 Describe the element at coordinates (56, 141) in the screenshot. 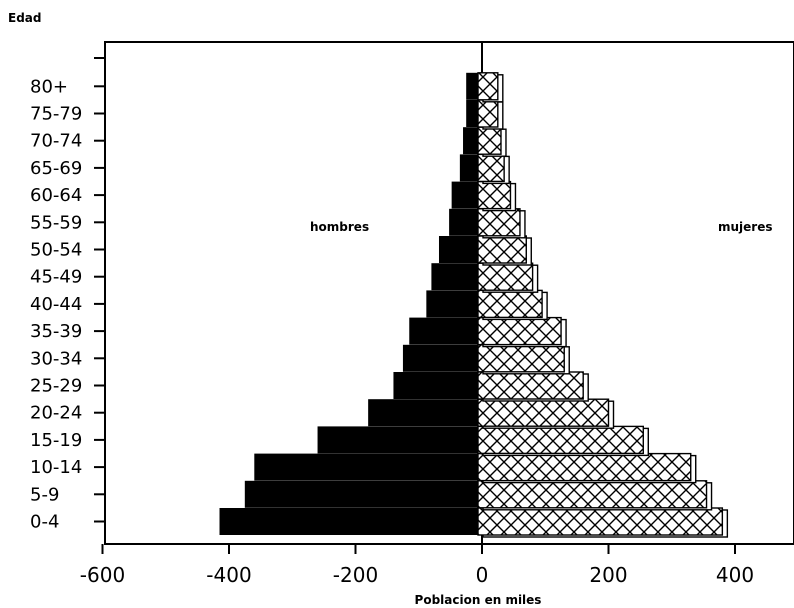

I see `y-tick-label: 70-74` at that location.